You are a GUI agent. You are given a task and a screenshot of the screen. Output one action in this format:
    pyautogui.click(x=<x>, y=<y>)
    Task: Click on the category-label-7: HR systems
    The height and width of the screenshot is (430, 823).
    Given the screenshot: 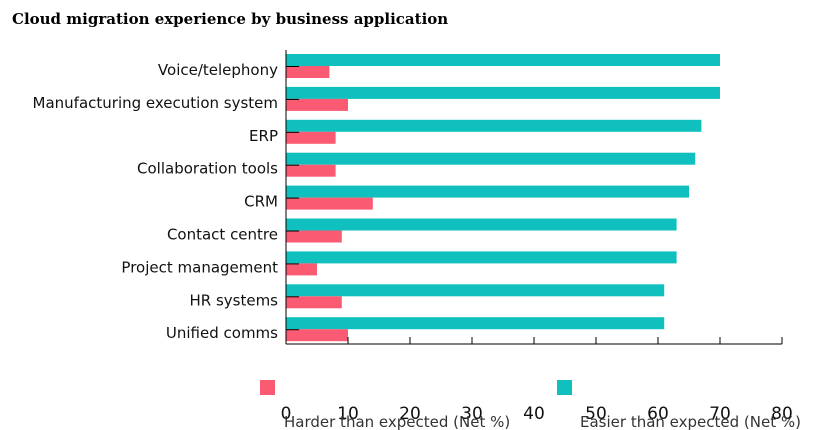 What is the action you would take?
    pyautogui.click(x=233, y=300)
    